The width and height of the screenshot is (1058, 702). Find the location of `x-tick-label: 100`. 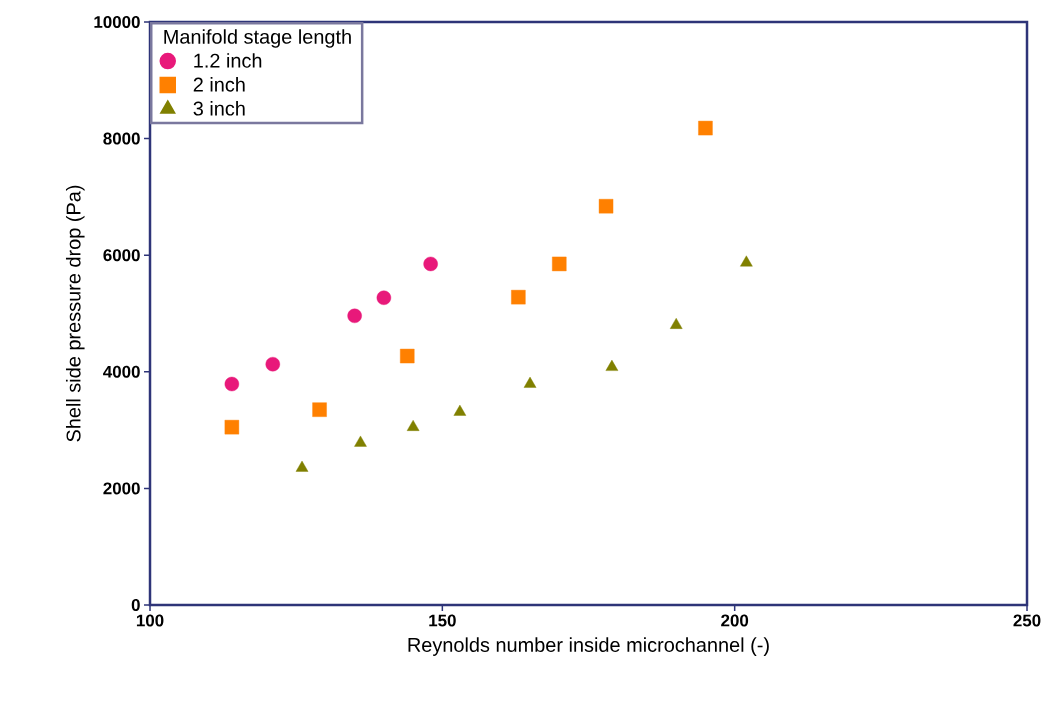

x-tick-label: 100 is located at coordinates (150, 620).